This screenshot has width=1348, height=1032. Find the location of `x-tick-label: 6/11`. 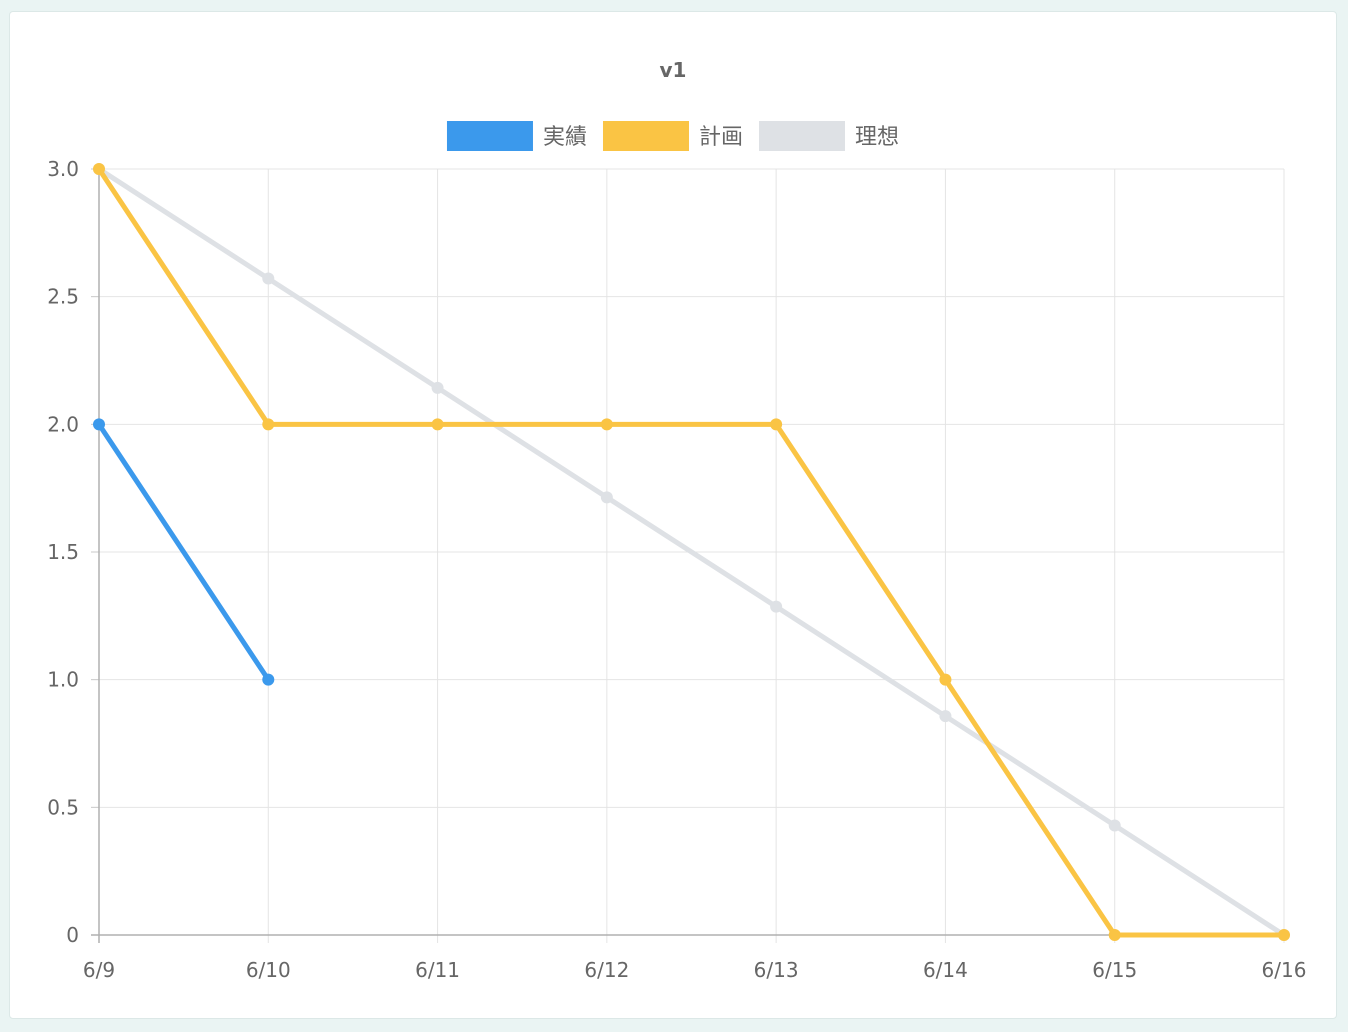

x-tick-label: 6/11 is located at coordinates (437, 970).